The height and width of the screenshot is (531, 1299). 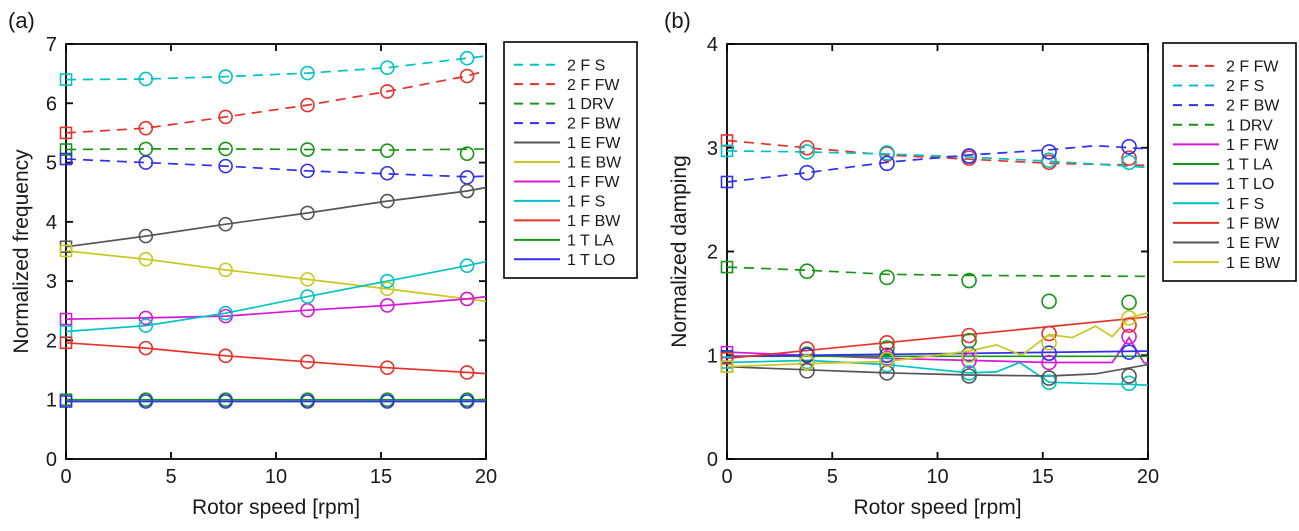 I want to click on legend-label: 2 F S, so click(x=1245, y=86).